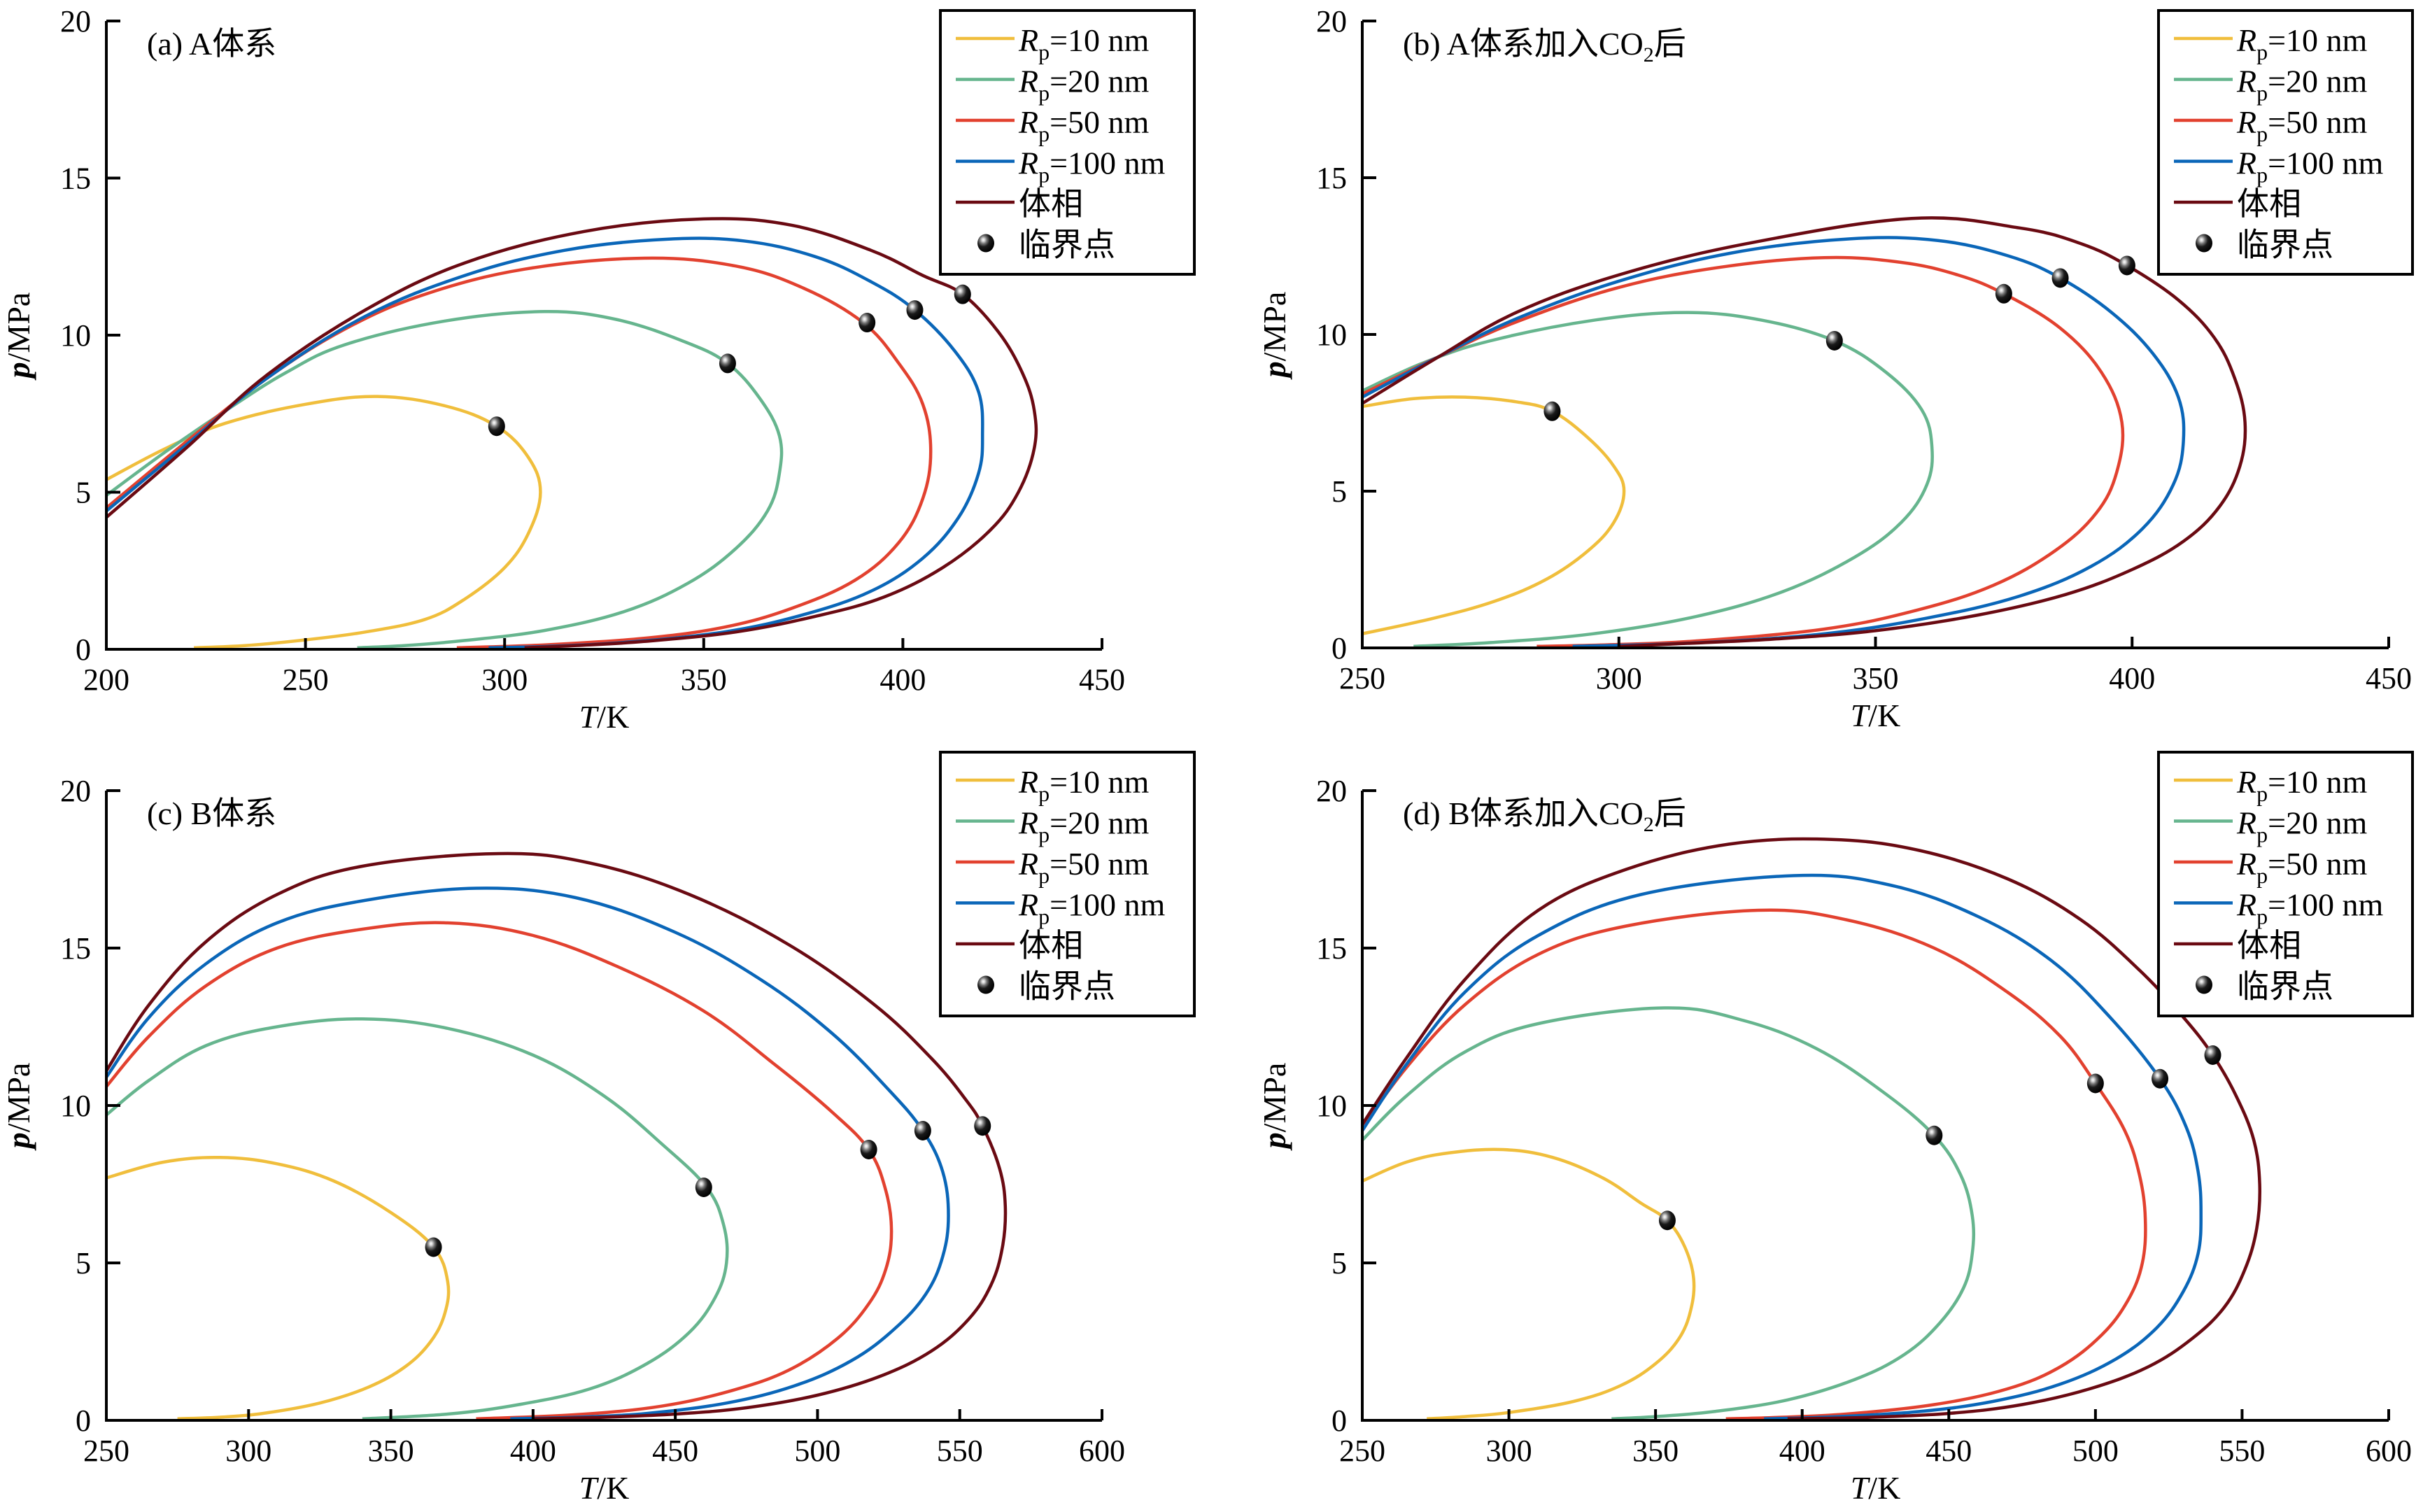 This screenshot has width=2416, height=1512. What do you see at coordinates (211, 44) in the screenshot?
I see `panel-title: (a) A体系` at bounding box center [211, 44].